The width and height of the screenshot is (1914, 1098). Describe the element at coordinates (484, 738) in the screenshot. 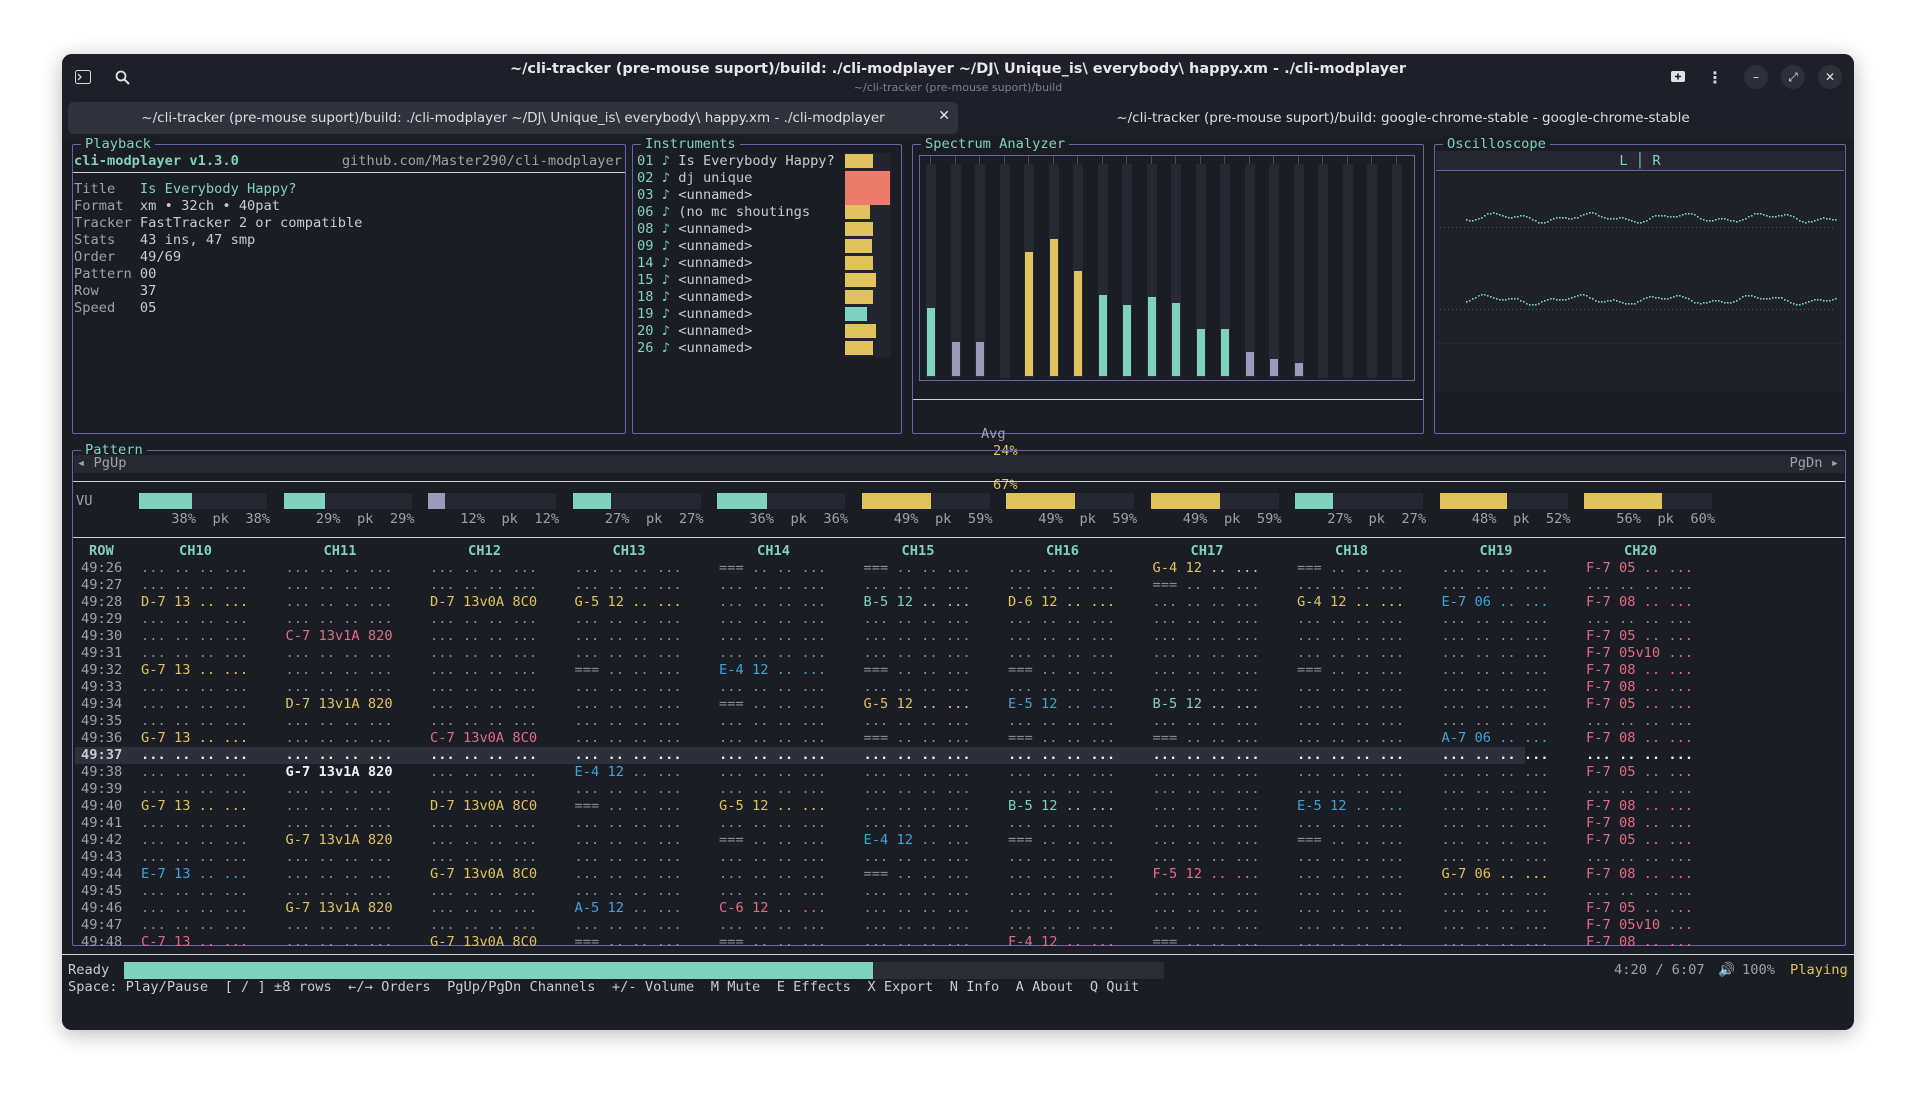

I see `pattern-cell: C-7 13v0A 8C0` at that location.